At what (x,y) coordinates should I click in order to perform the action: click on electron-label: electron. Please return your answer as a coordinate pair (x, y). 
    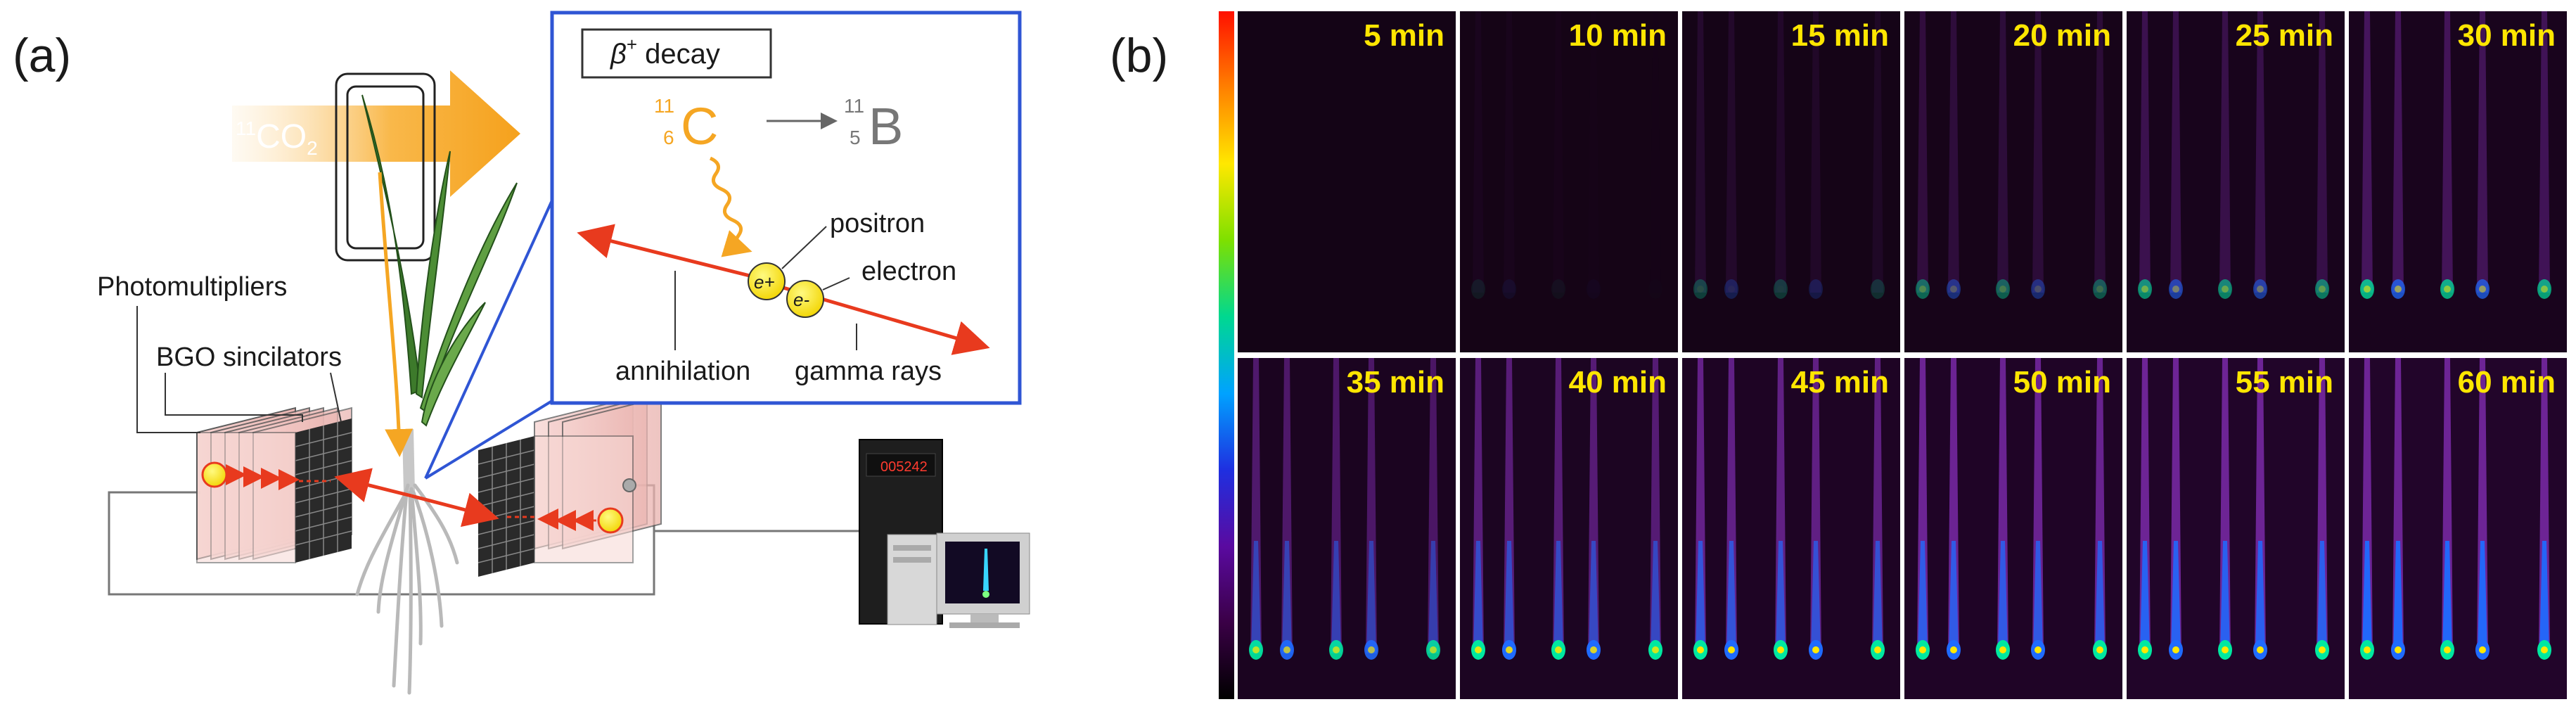
    Looking at the image, I should click on (908, 271).